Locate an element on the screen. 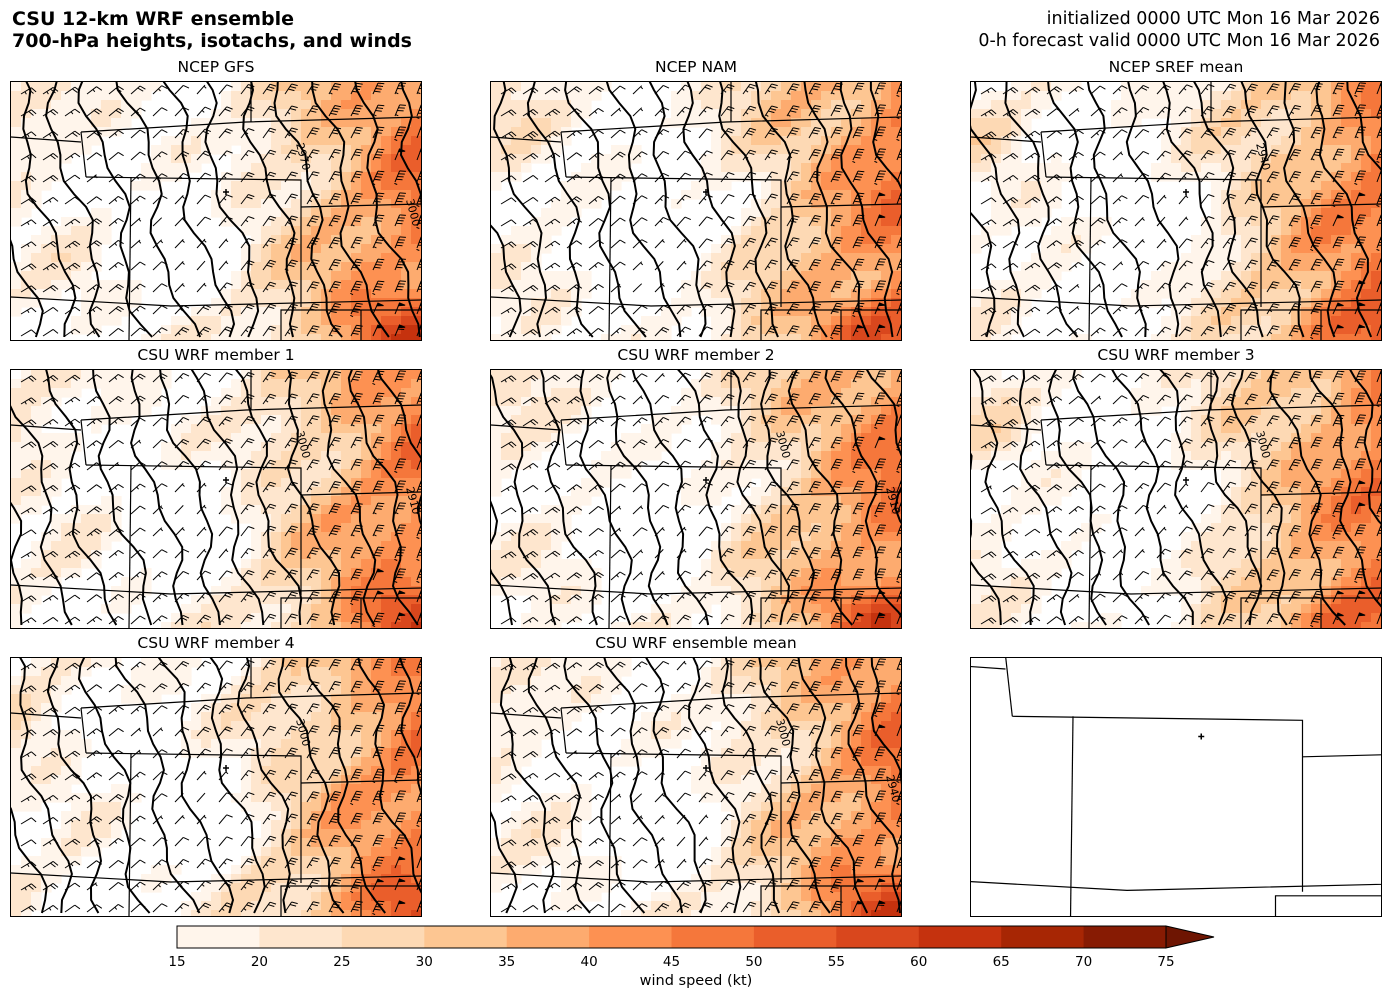  colorbar-tick: 45 is located at coordinates (671, 962).